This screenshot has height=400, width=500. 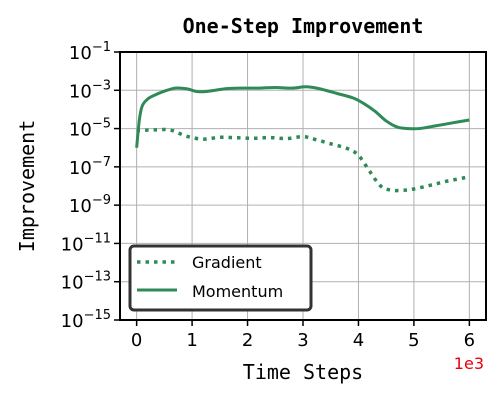 I want to click on y-axis-ticks: 10⁻¹ 10⁻³ 10⁻⁵ 10⁻⁷ 10⁻⁹ 10⁻¹¹ 10⁻¹³ 10⁻¹⁵, so click(x=90, y=186).